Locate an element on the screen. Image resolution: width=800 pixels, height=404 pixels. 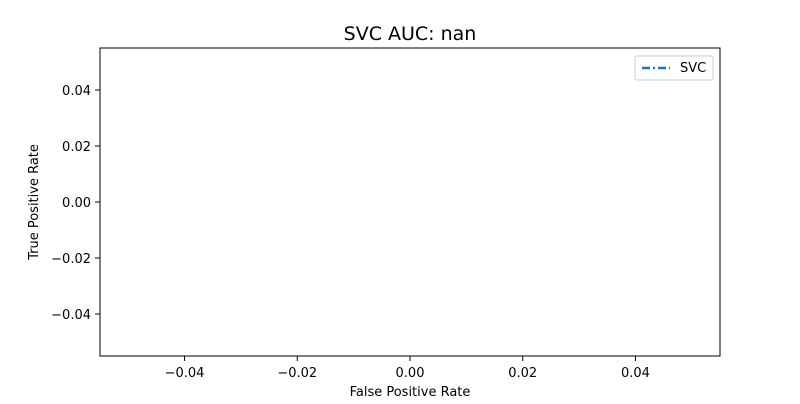
x-axis-ticks: −0.04 −0.02 0.00 0.02 0.04 is located at coordinates (407, 368).